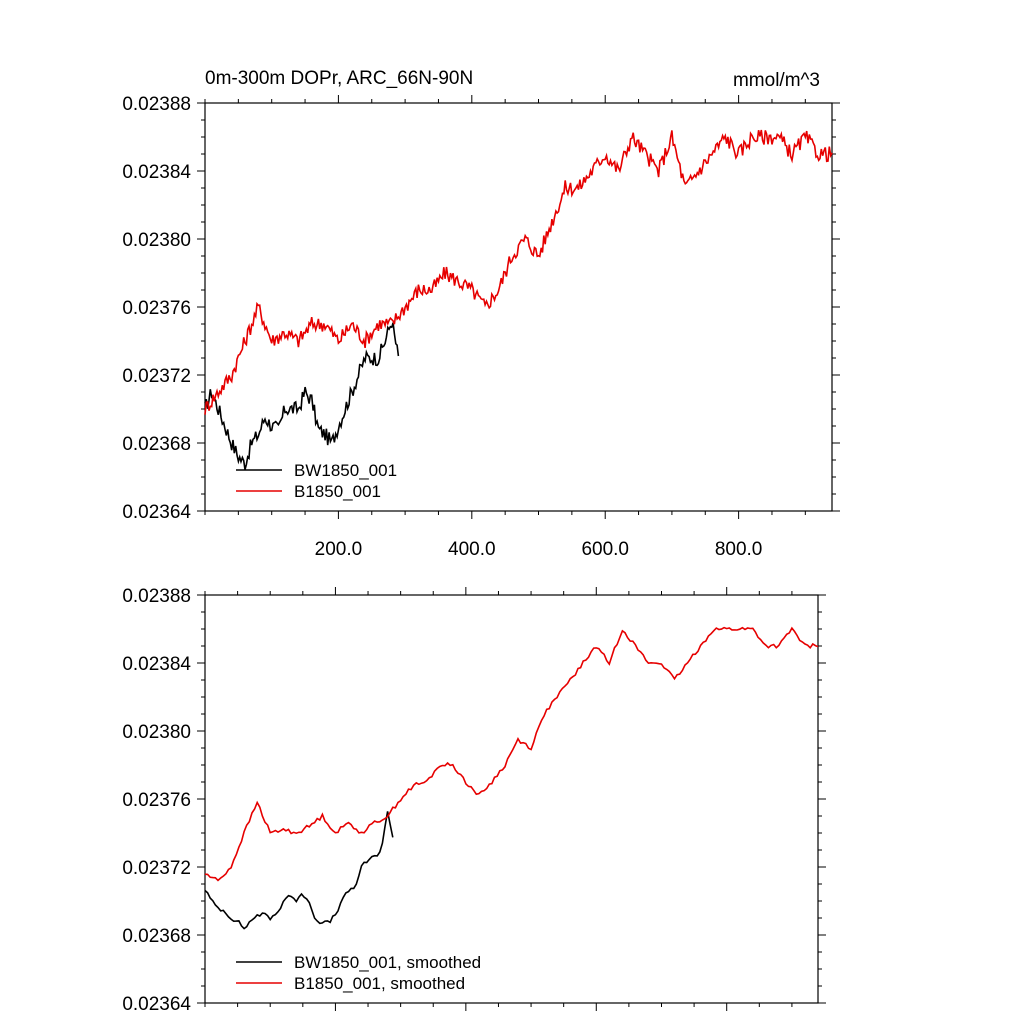 This screenshot has width=1024, height=1024. I want to click on legend-label-b1850-smoothed: B1850_001, smoothed, so click(379, 983).